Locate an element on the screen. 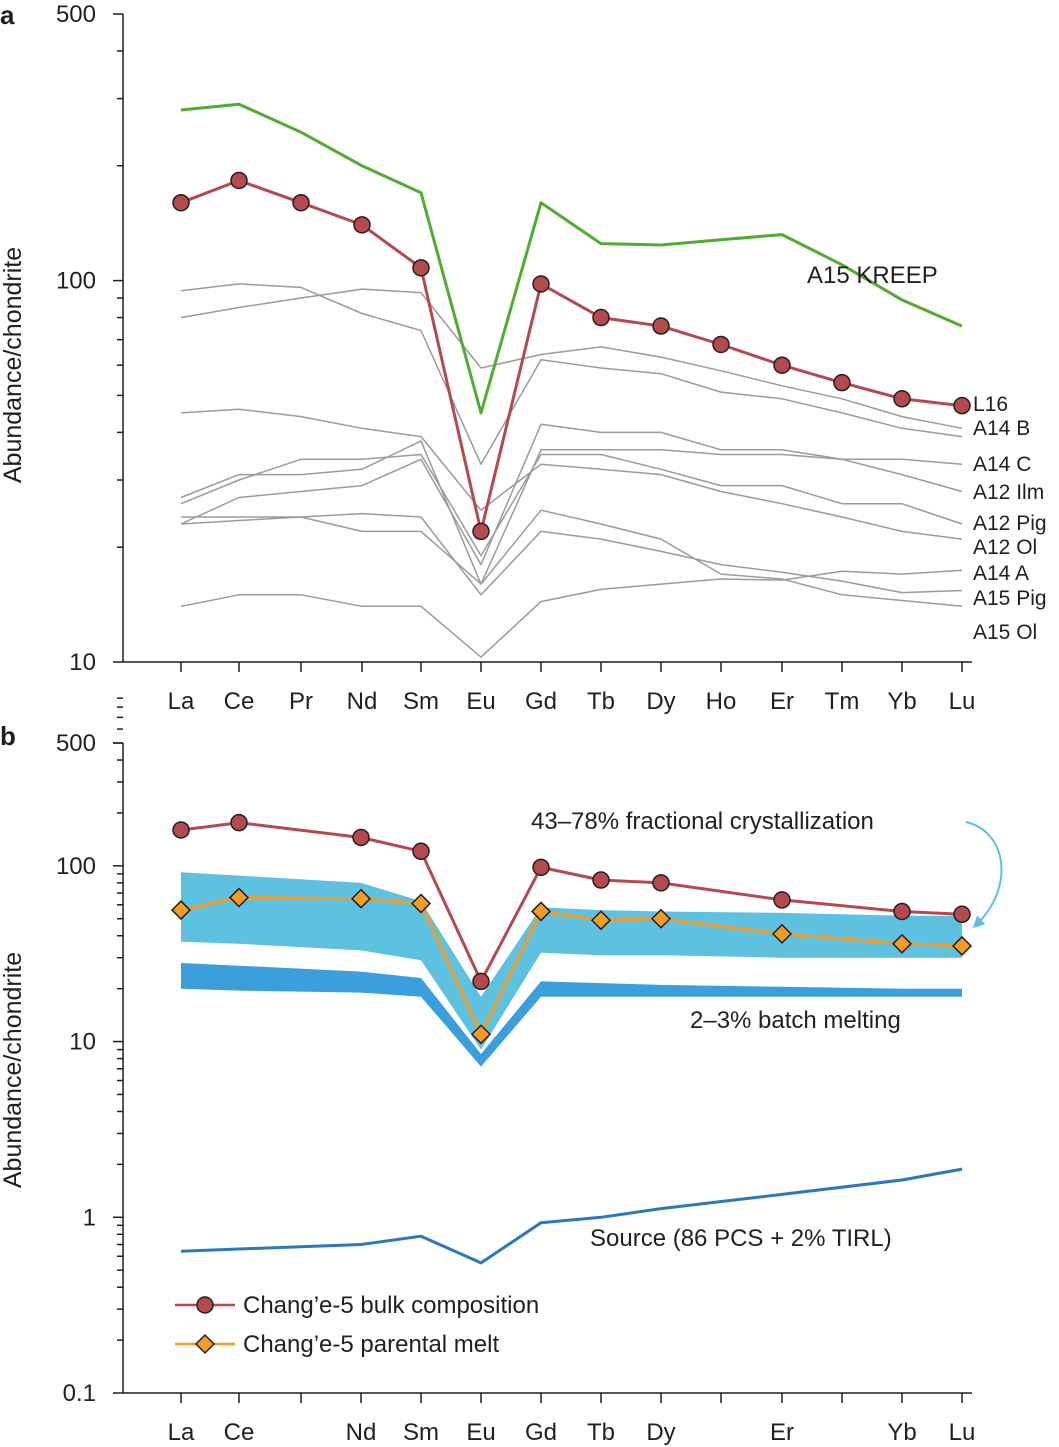 The height and width of the screenshot is (1447, 1059). panel-a-y-axis-label: Abundance/chondrite is located at coordinates (13, 365).